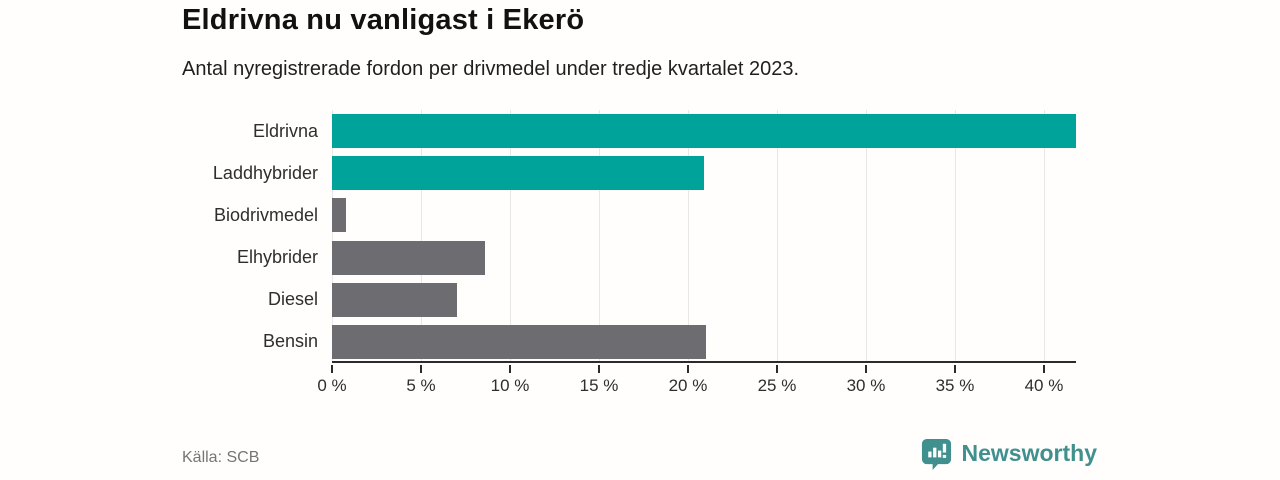 Image resolution: width=1280 pixels, height=480 pixels. Describe the element at coordinates (332, 385) in the screenshot. I see `x-tick-label: 0 %` at that location.